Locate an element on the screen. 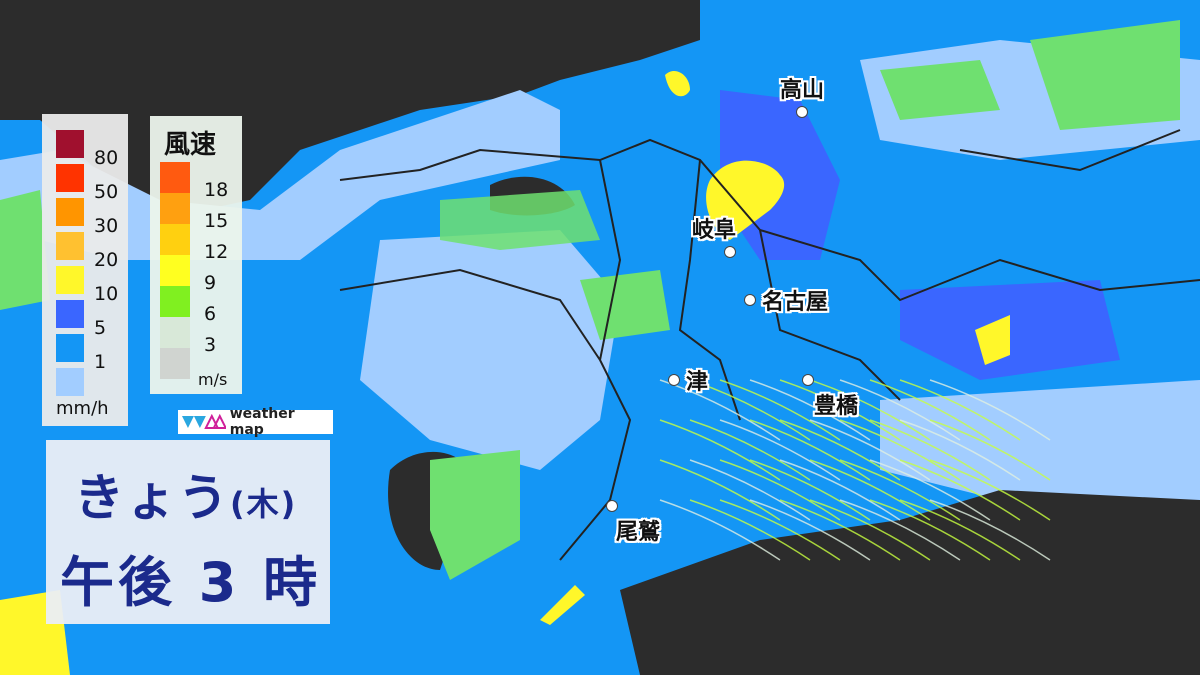 The height and width of the screenshot is (675, 1200). precip-level-label: 20 is located at coordinates (106, 260).